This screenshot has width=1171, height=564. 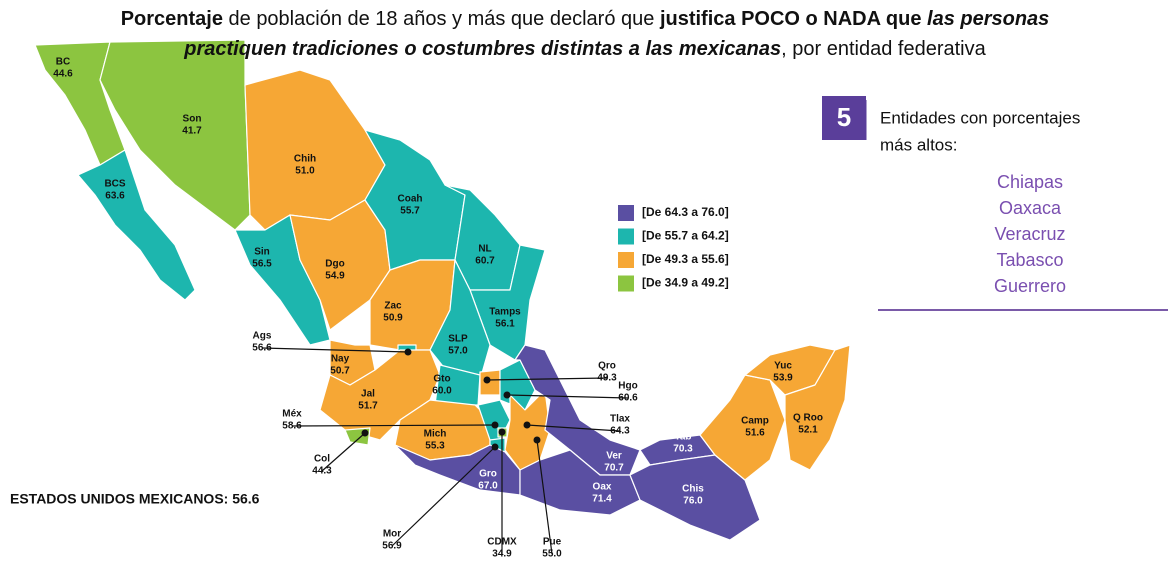 I want to click on national-value: ESTADOS UNIDOS MEXICANOS: 56.6, so click(x=135, y=499).